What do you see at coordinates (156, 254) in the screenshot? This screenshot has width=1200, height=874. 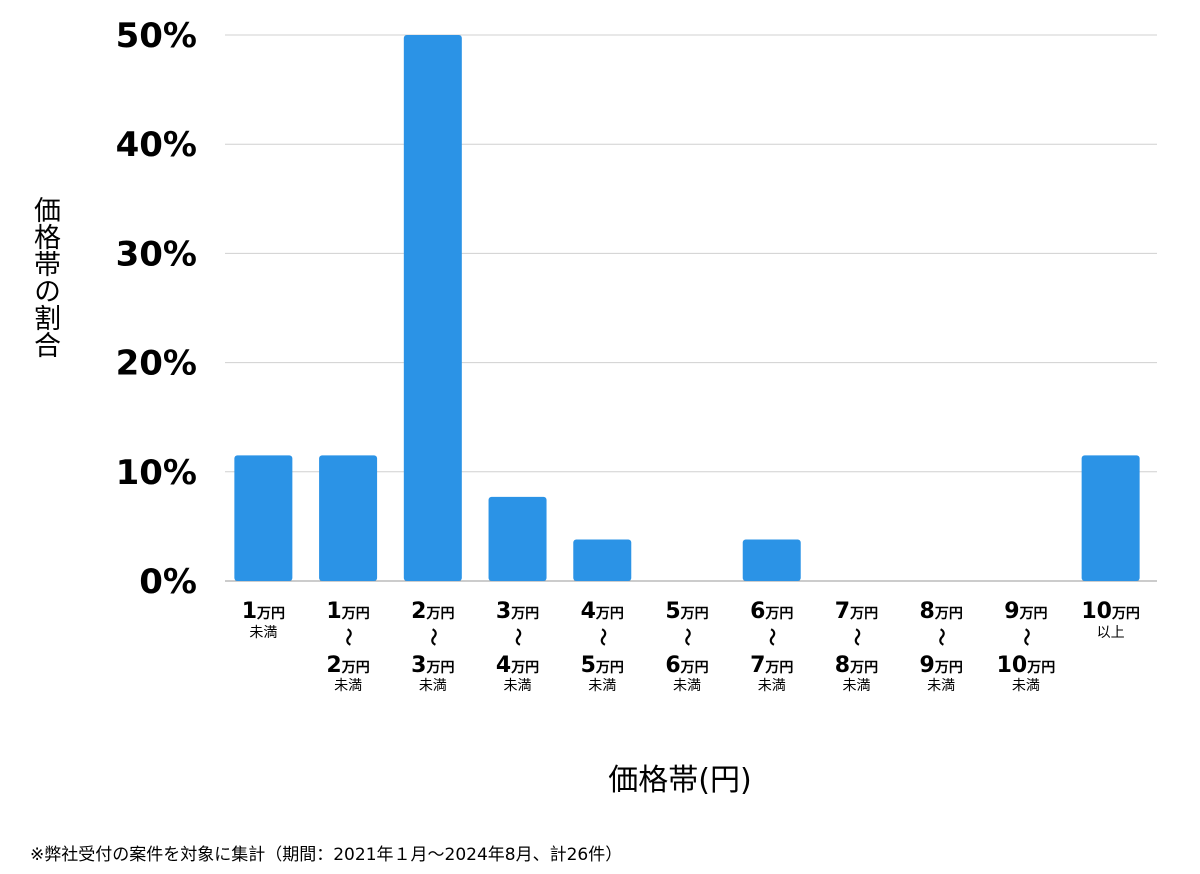 I see `y-tick-label: 30%` at bounding box center [156, 254].